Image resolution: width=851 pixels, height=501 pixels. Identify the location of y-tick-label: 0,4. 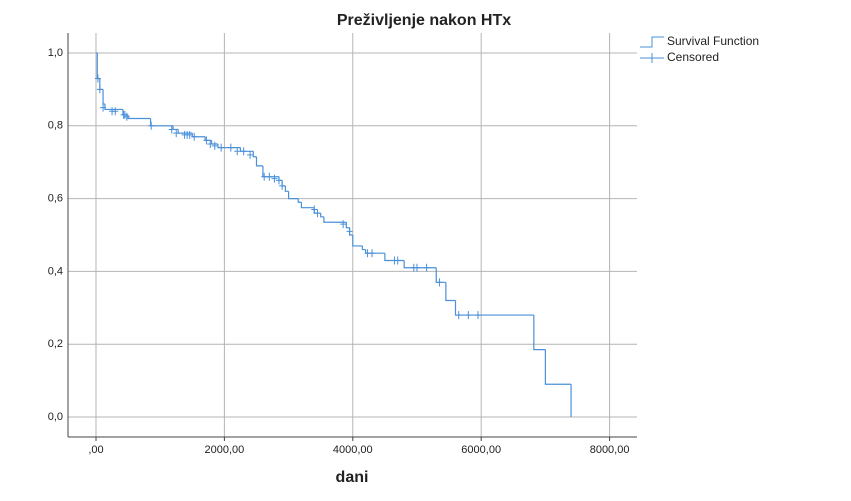
(55, 271).